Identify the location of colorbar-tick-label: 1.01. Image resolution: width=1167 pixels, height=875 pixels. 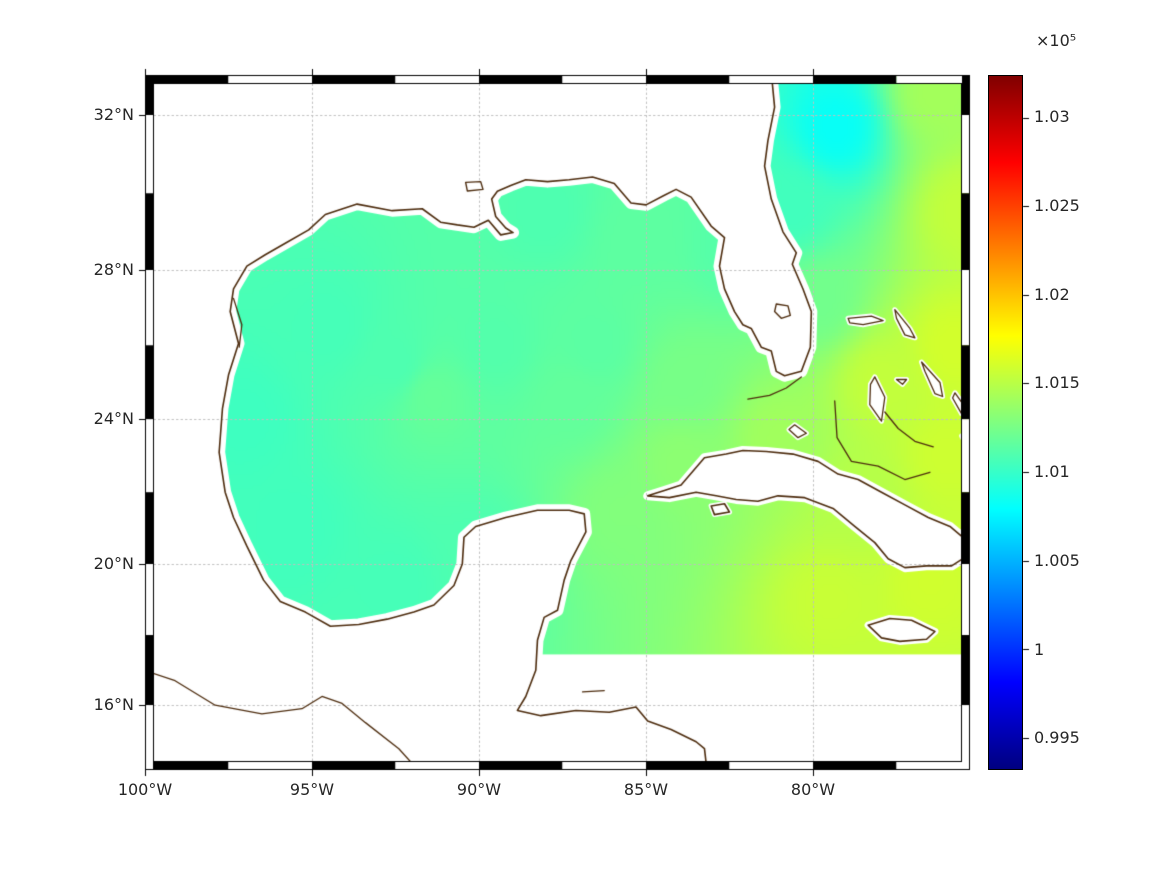
(1052, 471).